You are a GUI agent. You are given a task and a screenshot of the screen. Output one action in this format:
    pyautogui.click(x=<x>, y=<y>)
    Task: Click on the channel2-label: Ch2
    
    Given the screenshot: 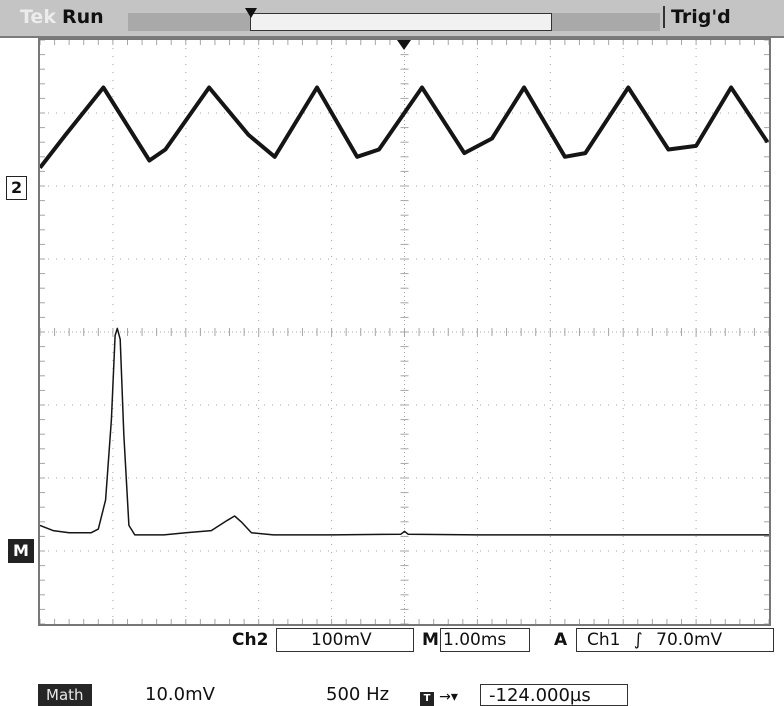 What is the action you would take?
    pyautogui.click(x=250, y=640)
    